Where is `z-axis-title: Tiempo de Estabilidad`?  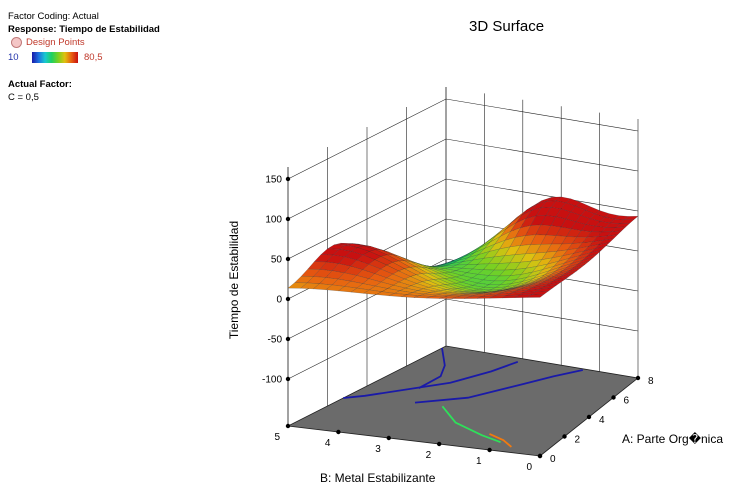
z-axis-title: Tiempo de Estabilidad is located at coordinates (234, 280).